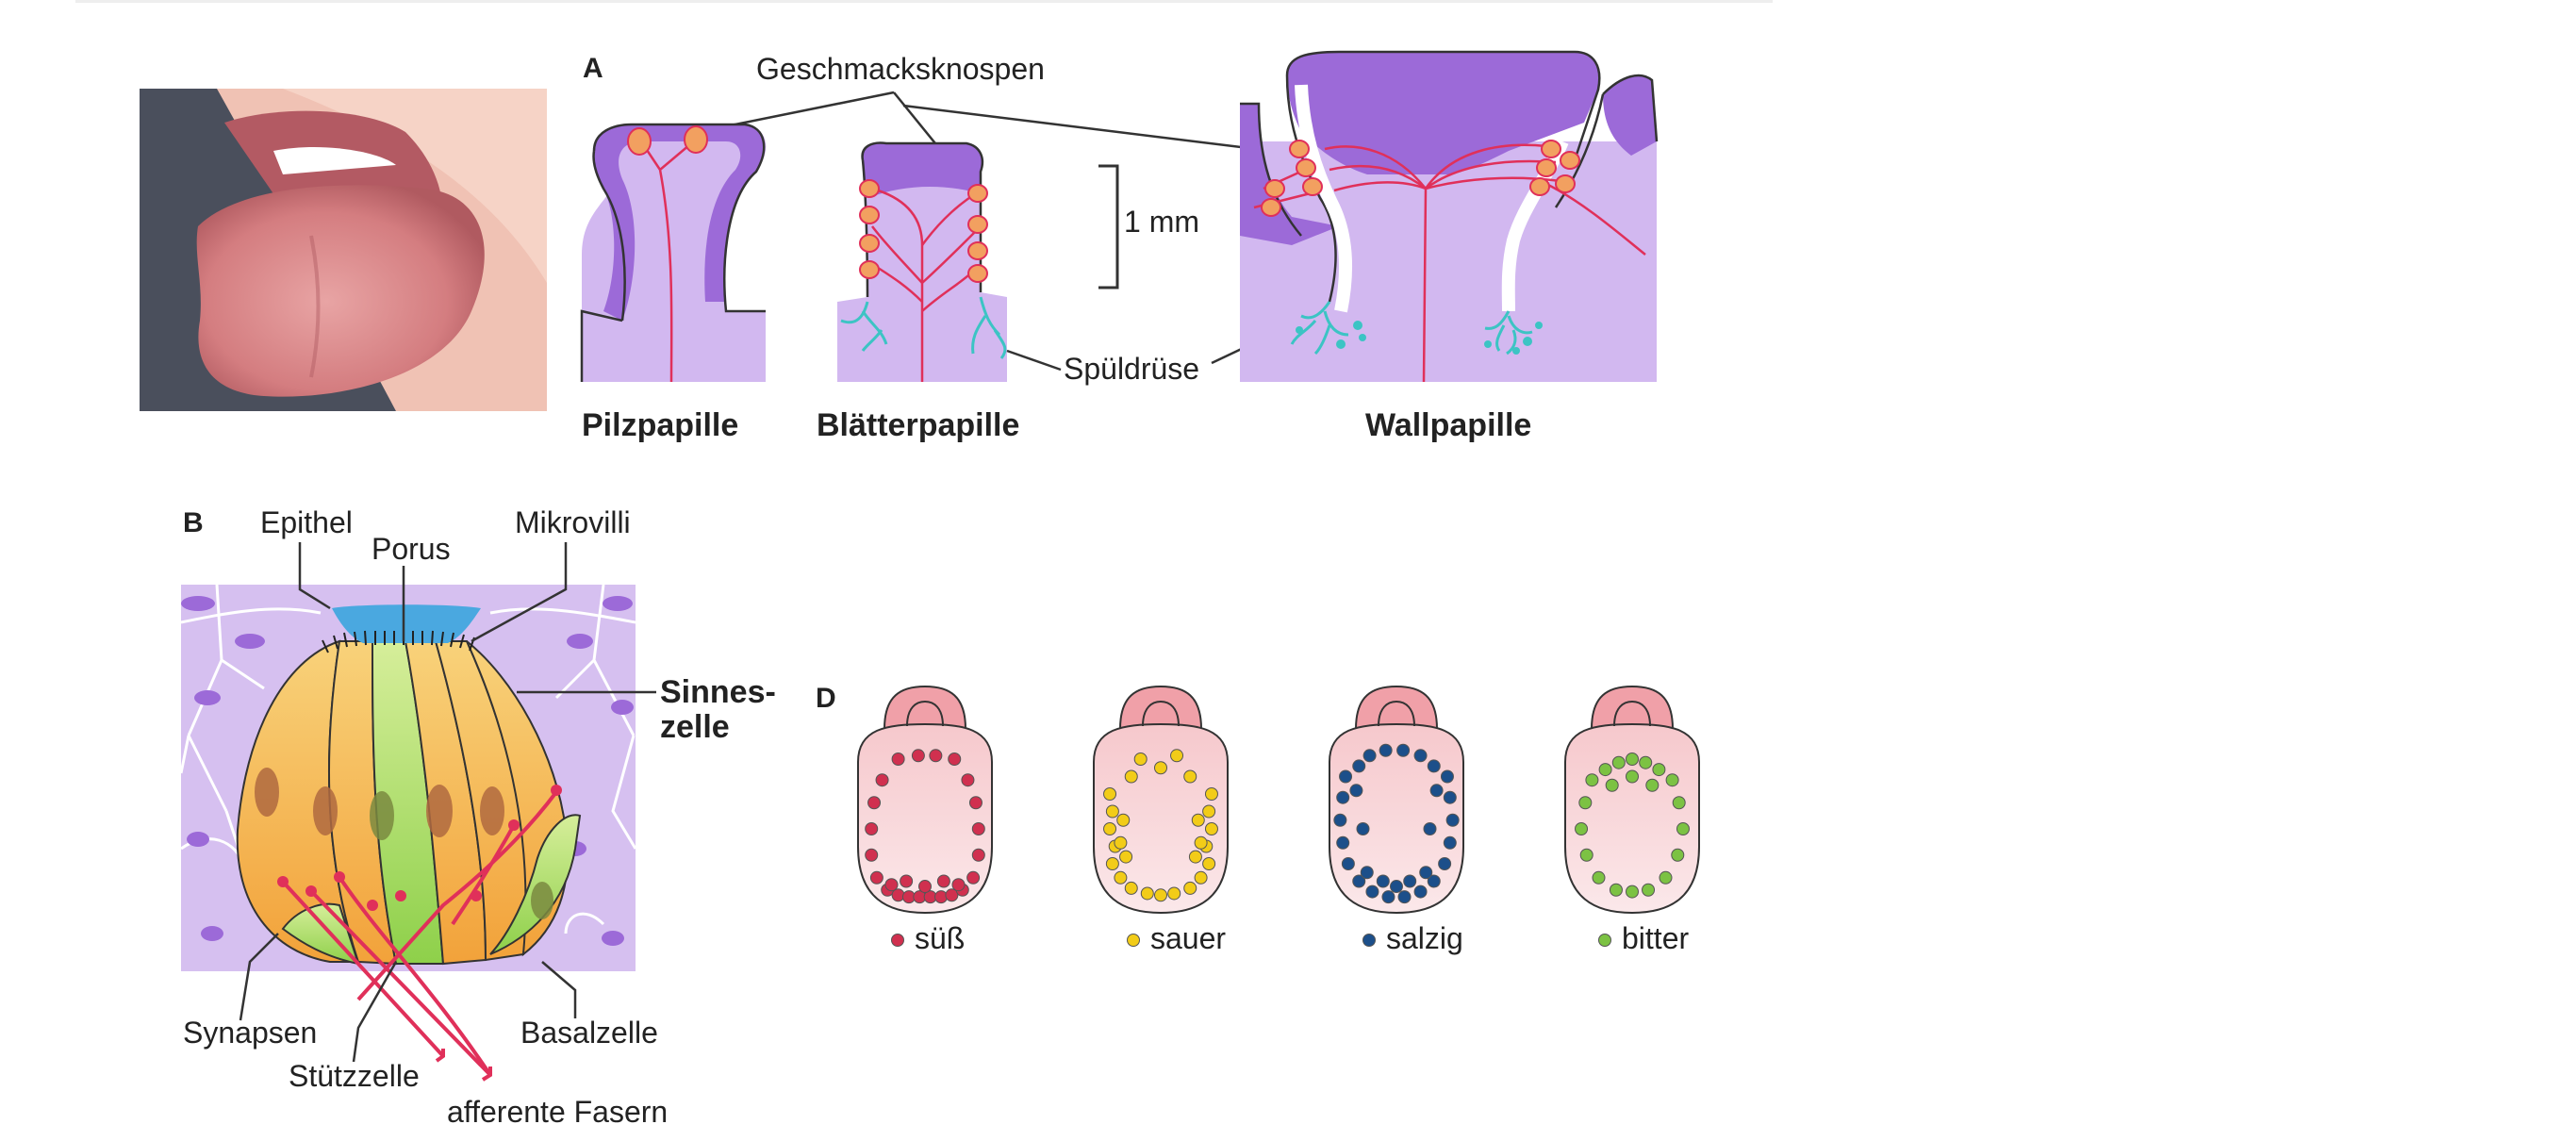 The height and width of the screenshot is (1141, 2576). I want to click on wallpapille-diagram, so click(1449, 216).